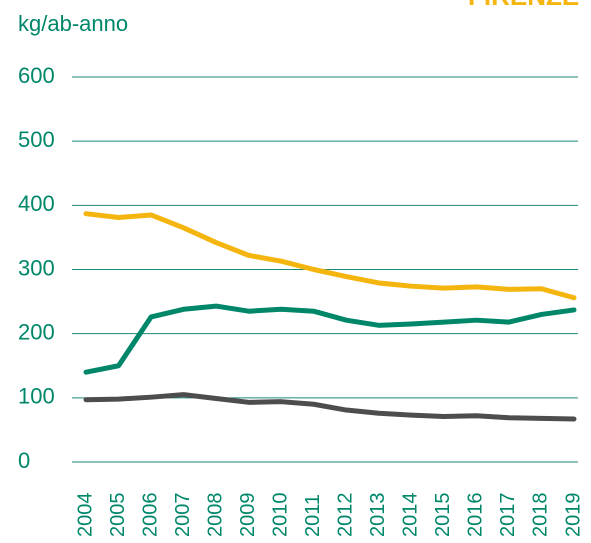 This screenshot has width=591, height=543. I want to click on y-tick-label: 500, so click(36, 139).